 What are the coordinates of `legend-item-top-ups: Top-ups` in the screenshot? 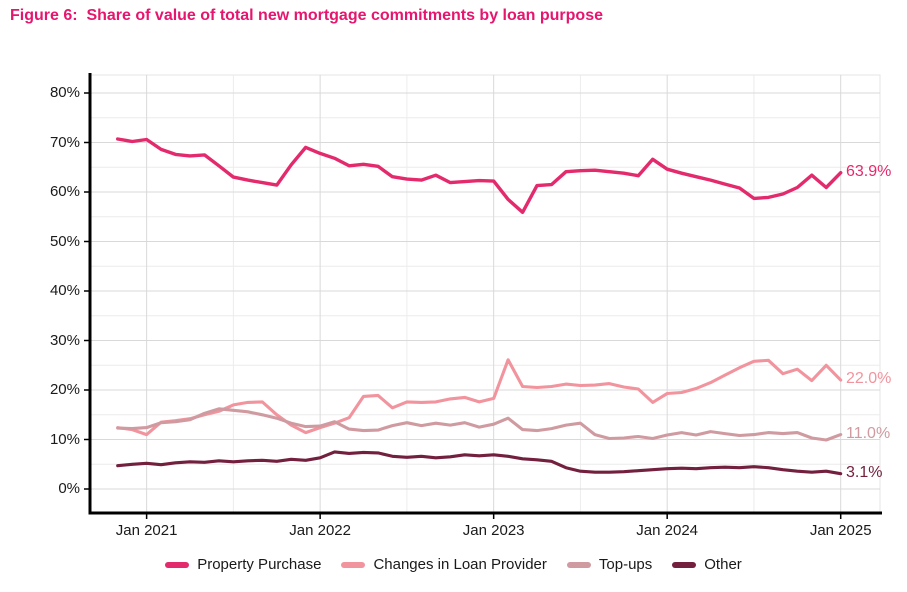 It's located at (609, 564).